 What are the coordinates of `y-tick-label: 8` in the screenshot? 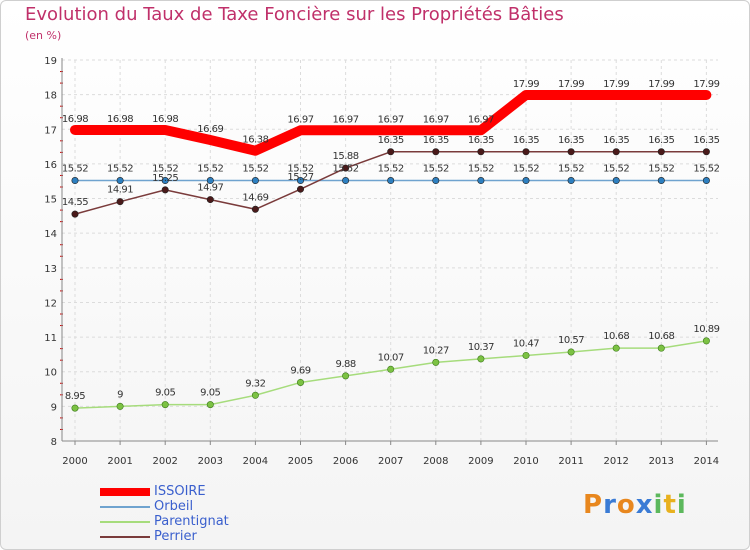 It's located at (54, 442).